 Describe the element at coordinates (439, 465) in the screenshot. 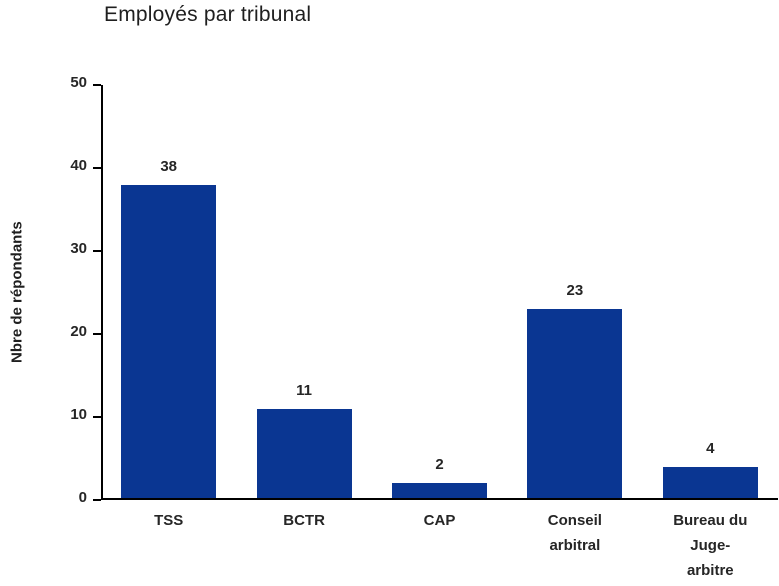

I see `bar-value-label: 2` at that location.